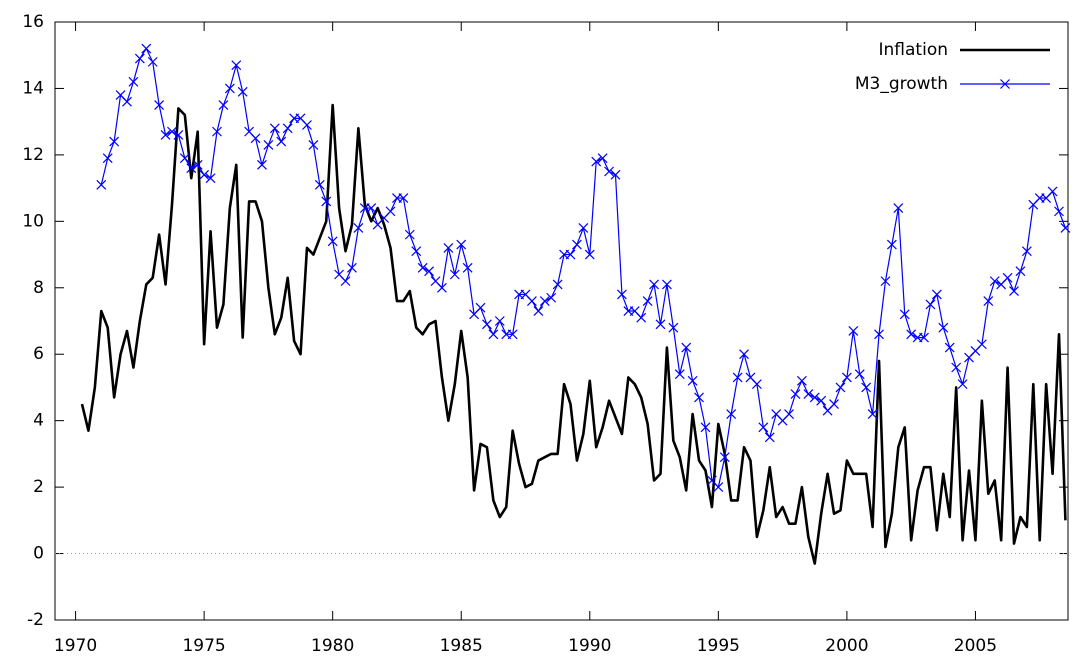  What do you see at coordinates (38, 487) in the screenshot?
I see `y-tick-label: 2` at bounding box center [38, 487].